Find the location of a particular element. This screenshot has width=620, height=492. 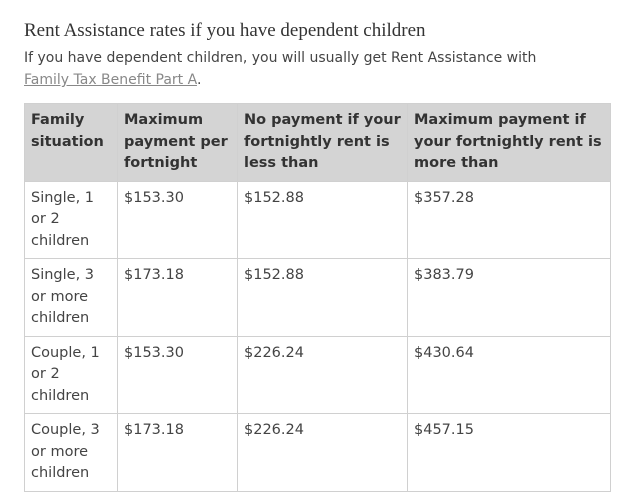

column-header: Maximum payment per fortnight is located at coordinates (177, 142).